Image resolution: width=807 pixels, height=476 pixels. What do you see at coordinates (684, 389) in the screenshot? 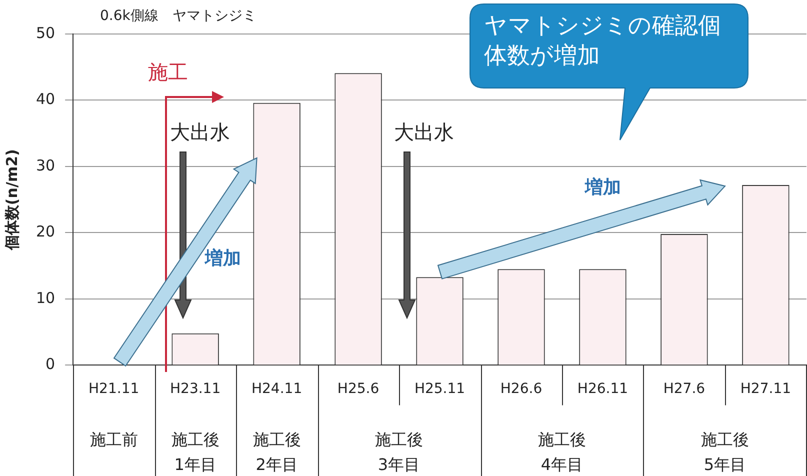
I see `x-tick-label: H27.6` at bounding box center [684, 389].